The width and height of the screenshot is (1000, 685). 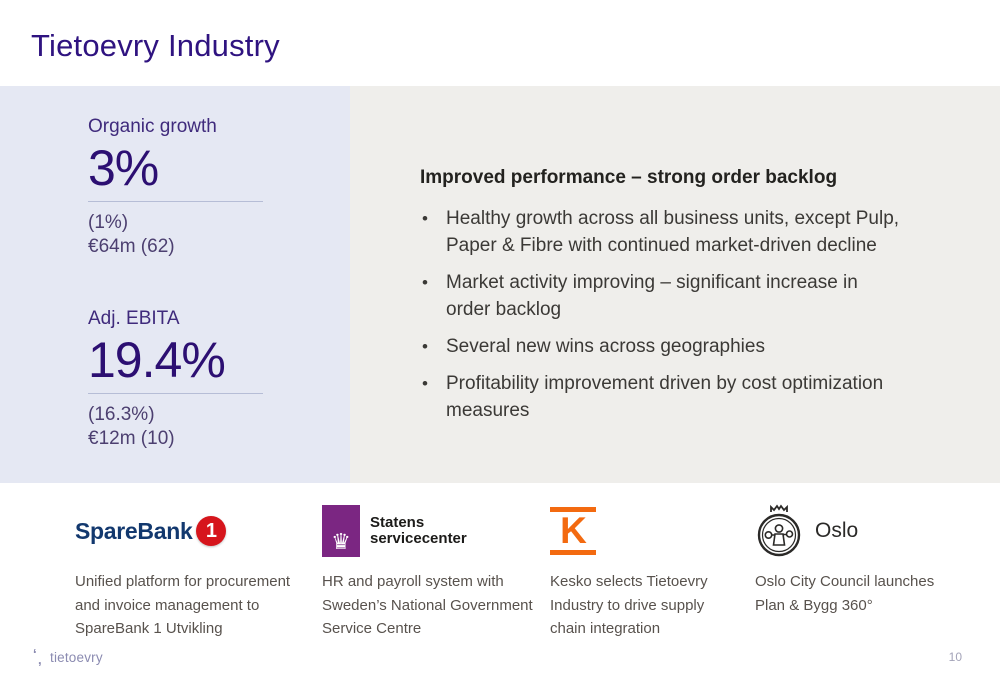 I want to click on stat-value: 19.4%, so click(x=157, y=360).